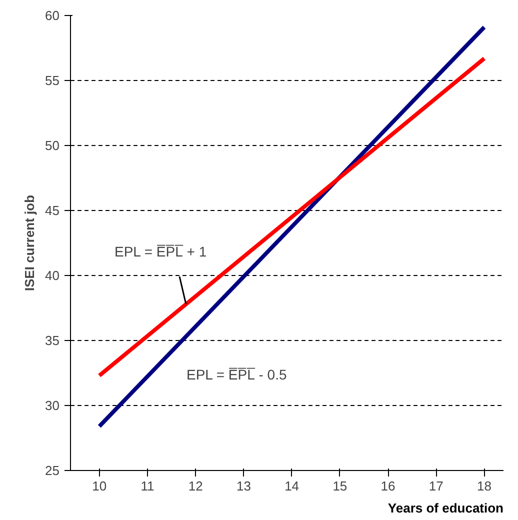  What do you see at coordinates (446, 508) in the screenshot?
I see `x-axis-title: Years of education` at bounding box center [446, 508].